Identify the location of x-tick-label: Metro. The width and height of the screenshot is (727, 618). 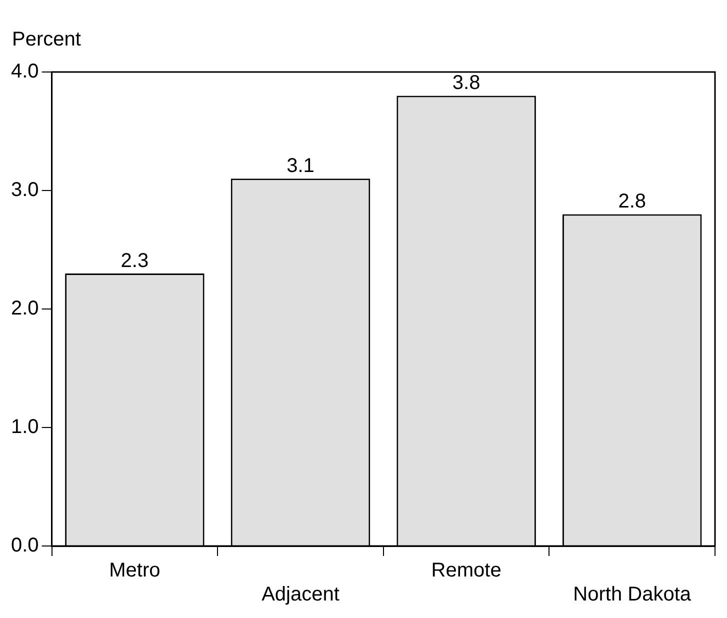
(134, 571).